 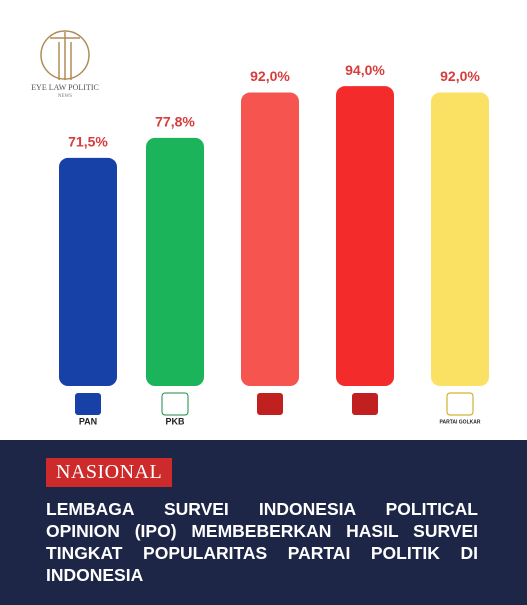 What do you see at coordinates (88, 421) in the screenshot?
I see `x-tick-label: PAN` at bounding box center [88, 421].